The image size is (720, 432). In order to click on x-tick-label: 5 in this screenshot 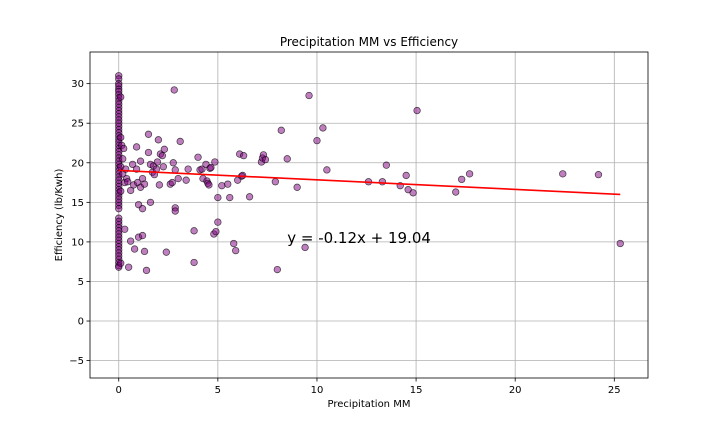, I will do `click(218, 390)`.